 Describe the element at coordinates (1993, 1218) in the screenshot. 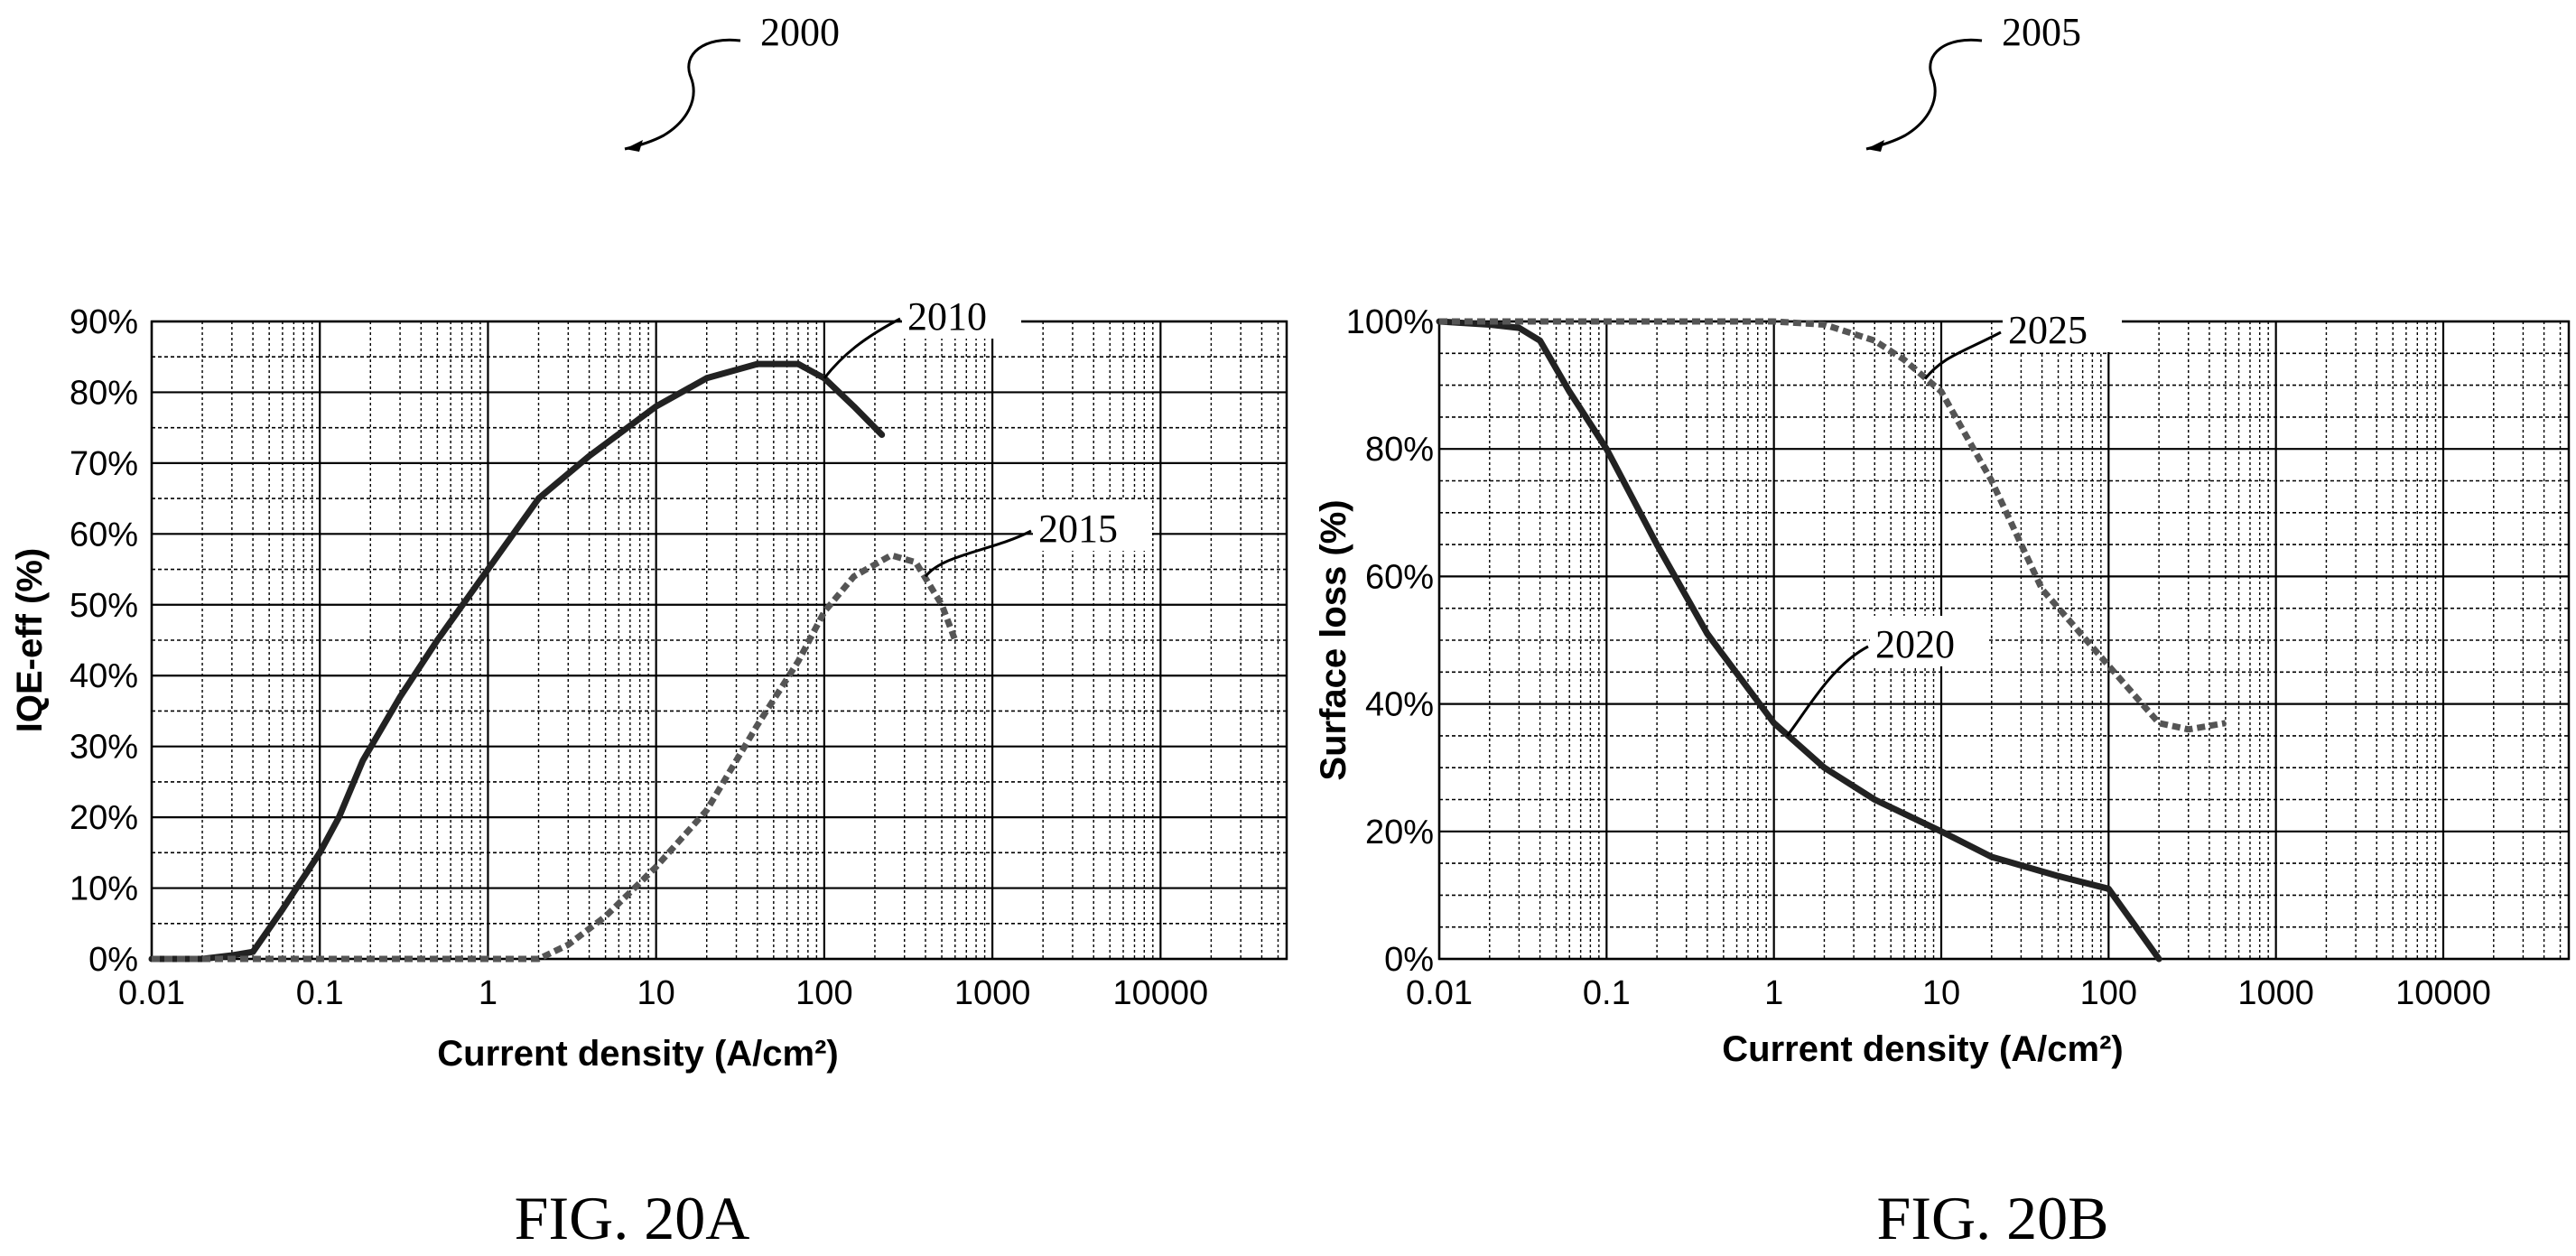

I see `caption-fig-20b: FIG. 20B` at that location.